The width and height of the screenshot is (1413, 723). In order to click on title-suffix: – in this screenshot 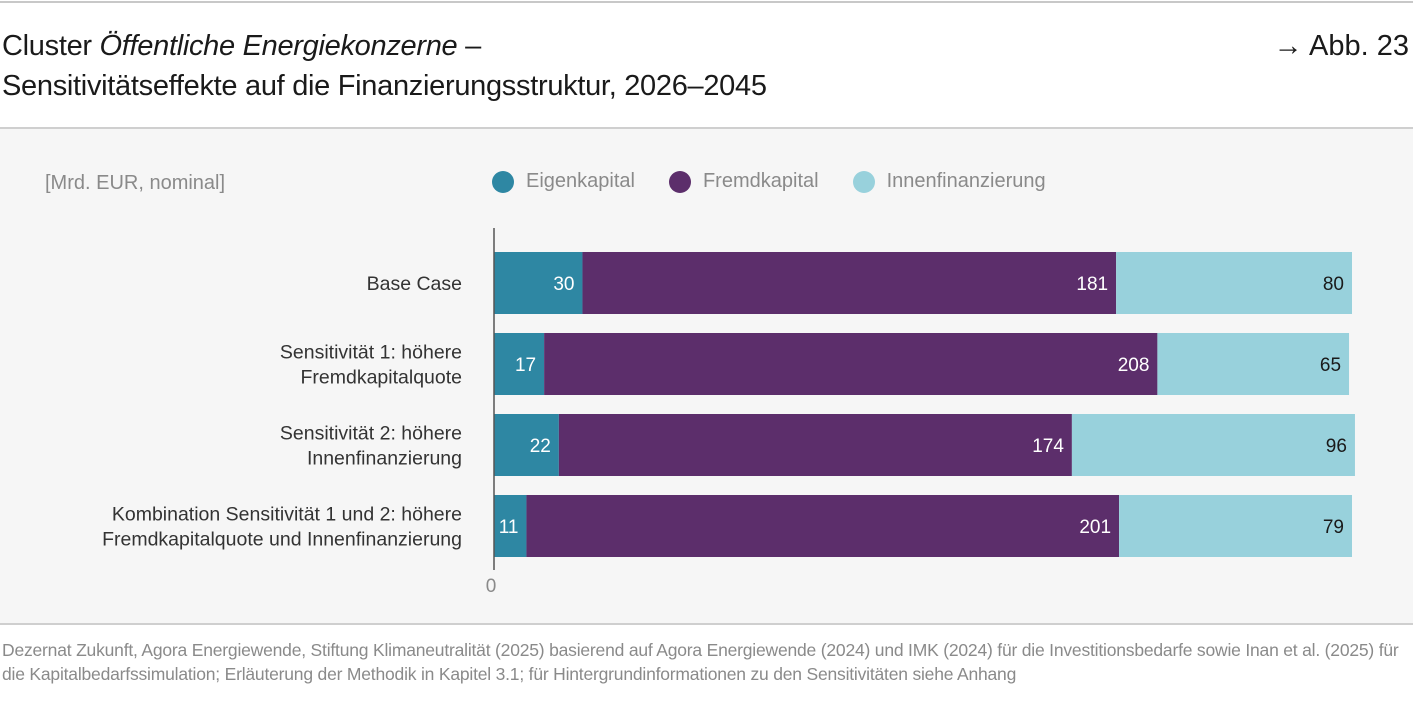, I will do `click(469, 46)`.